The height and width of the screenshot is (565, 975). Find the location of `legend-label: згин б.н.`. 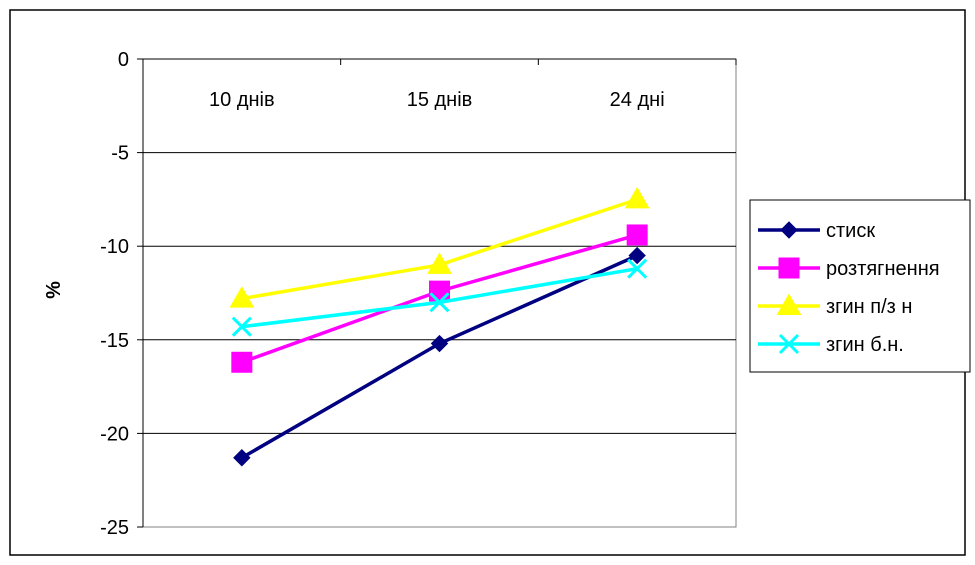

legend-label: згин б.н. is located at coordinates (865, 345).